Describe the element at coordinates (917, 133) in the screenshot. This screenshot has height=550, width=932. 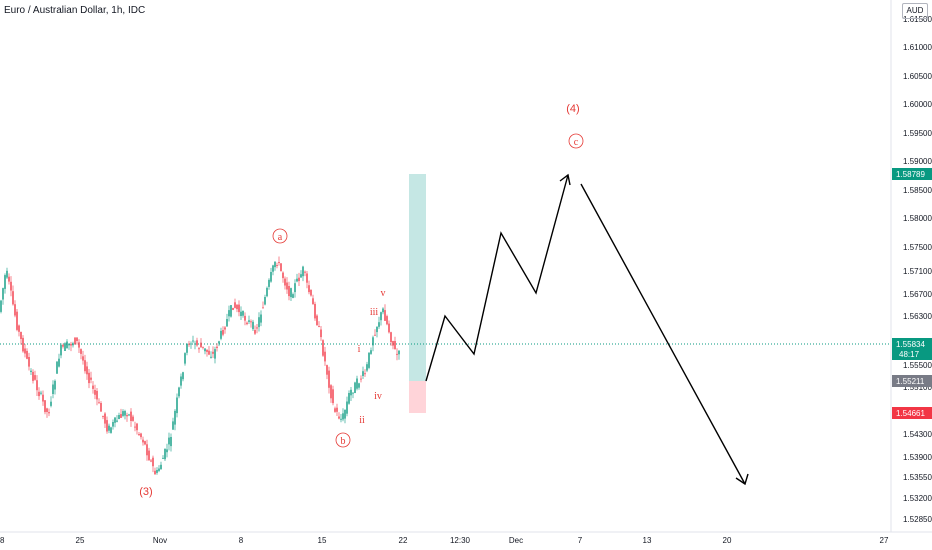
I see `price-tick-label: 1.59500` at that location.